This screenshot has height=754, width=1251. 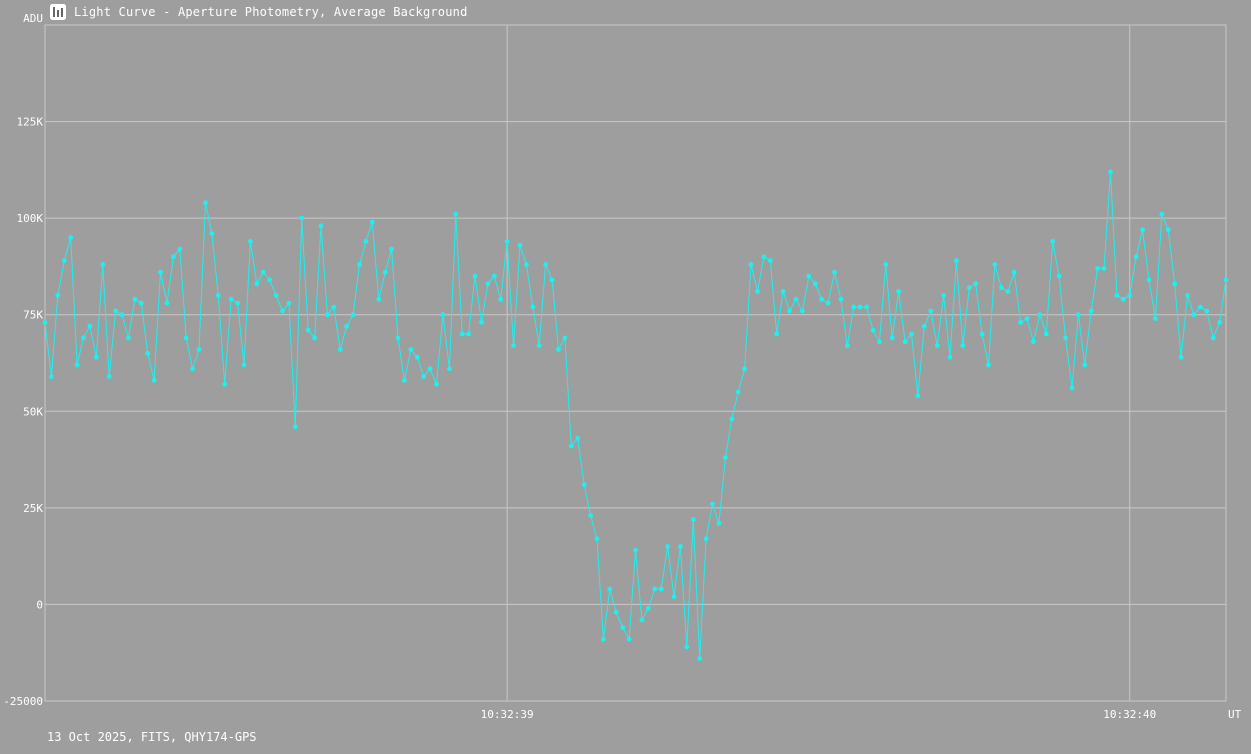 What do you see at coordinates (39, 604) in the screenshot?
I see `y-tick-label: 0` at bounding box center [39, 604].